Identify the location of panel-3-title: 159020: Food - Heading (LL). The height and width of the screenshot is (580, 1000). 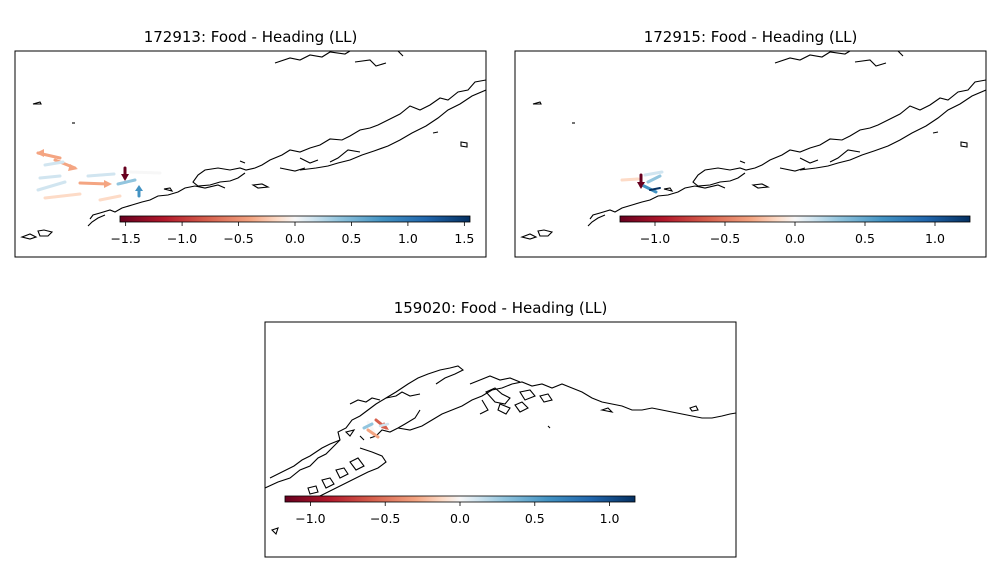
(500, 308).